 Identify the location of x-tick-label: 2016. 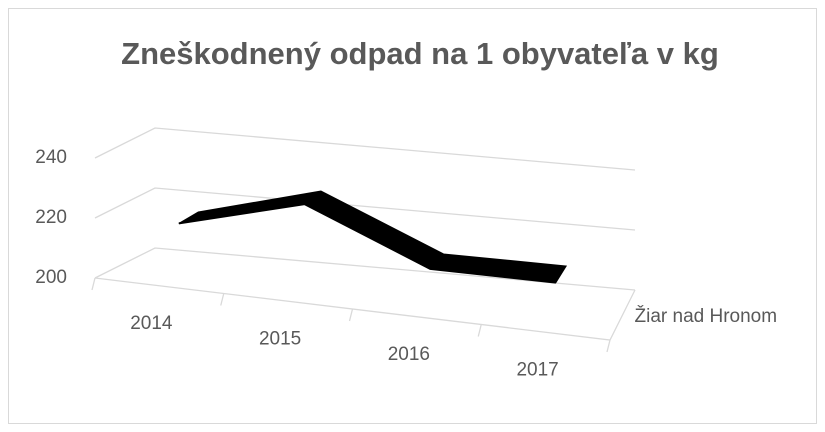
(409, 354).